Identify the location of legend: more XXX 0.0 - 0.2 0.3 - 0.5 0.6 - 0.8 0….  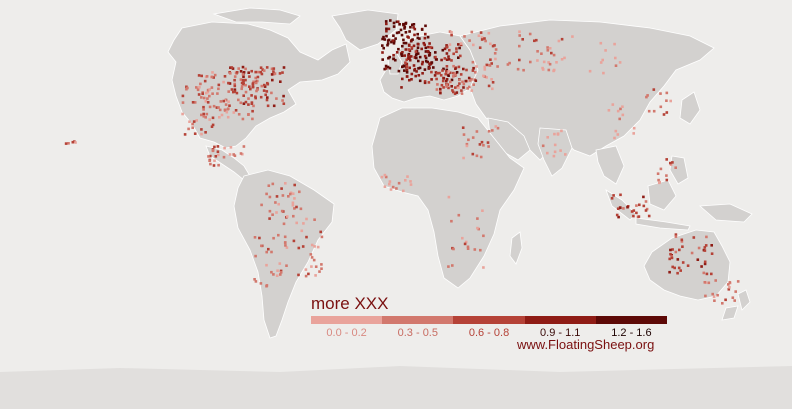
(489, 317).